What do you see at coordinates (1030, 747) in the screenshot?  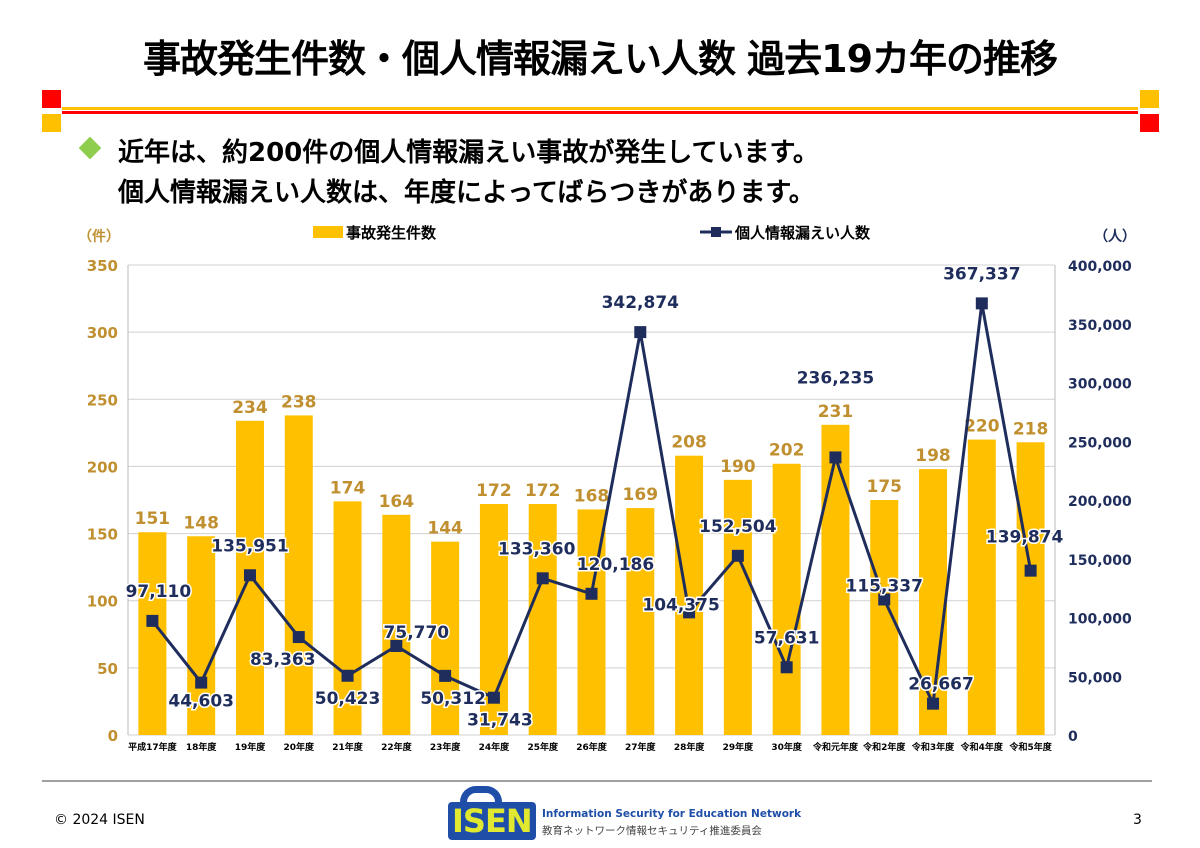 I see `x-tick-label: 令和5年度` at bounding box center [1030, 747].